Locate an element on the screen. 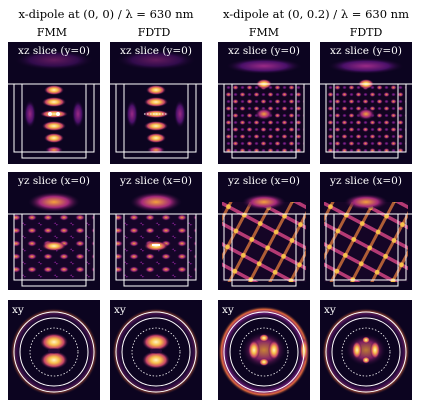  panel-yz-left-fdtd: yz slice (x=0) is located at coordinates (156, 231).